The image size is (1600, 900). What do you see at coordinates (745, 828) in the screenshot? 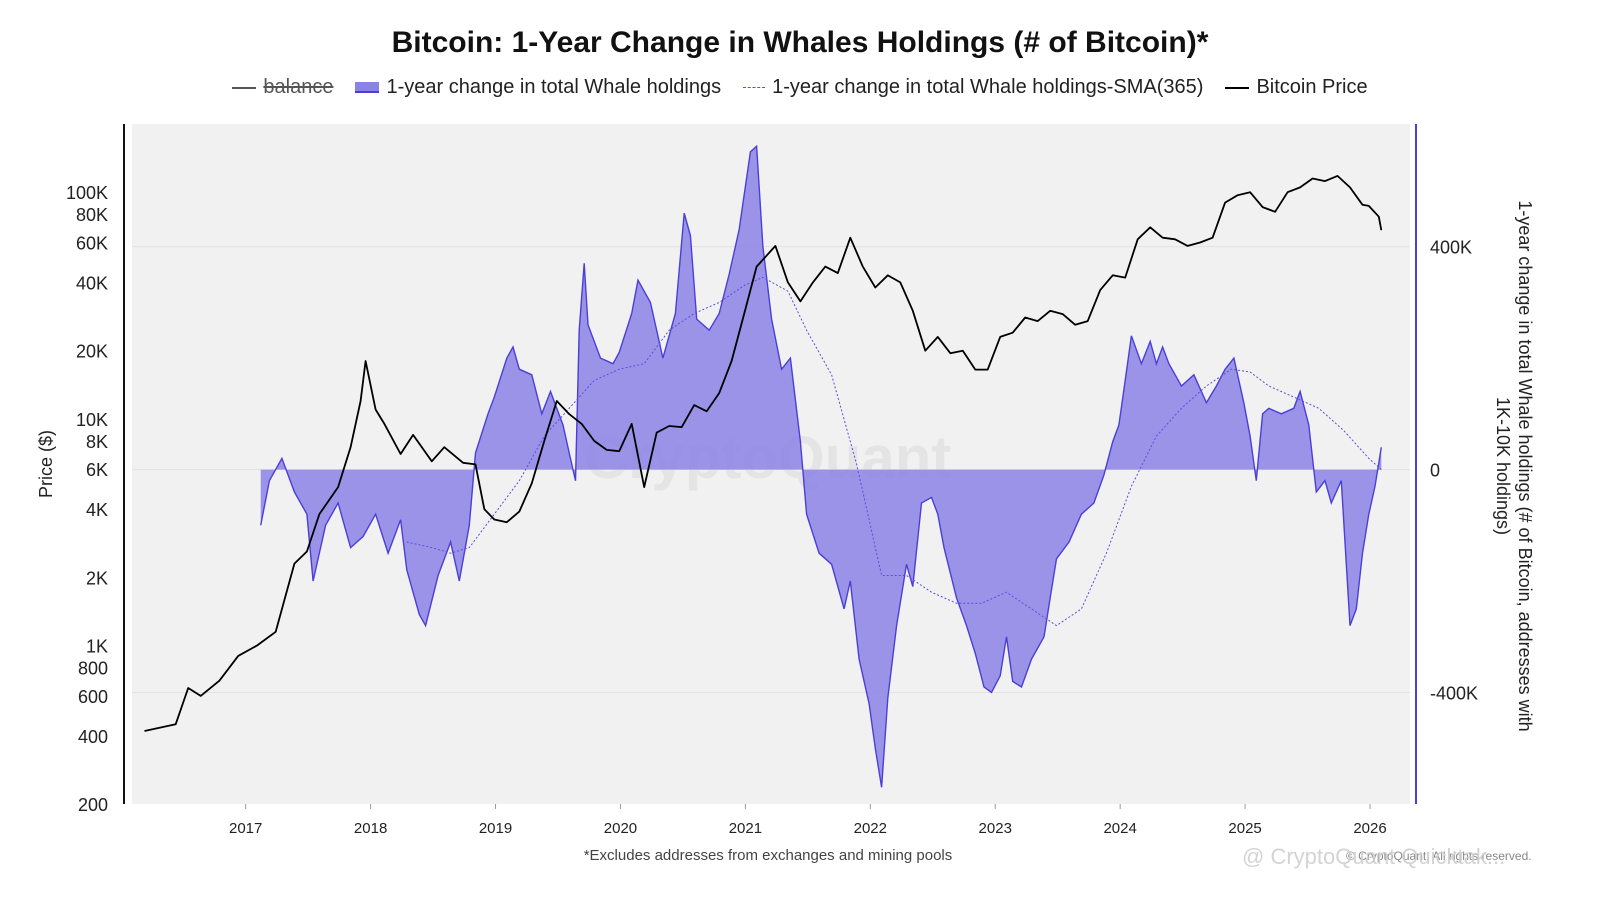
I see `x-tick-label: 2021` at bounding box center [745, 828].